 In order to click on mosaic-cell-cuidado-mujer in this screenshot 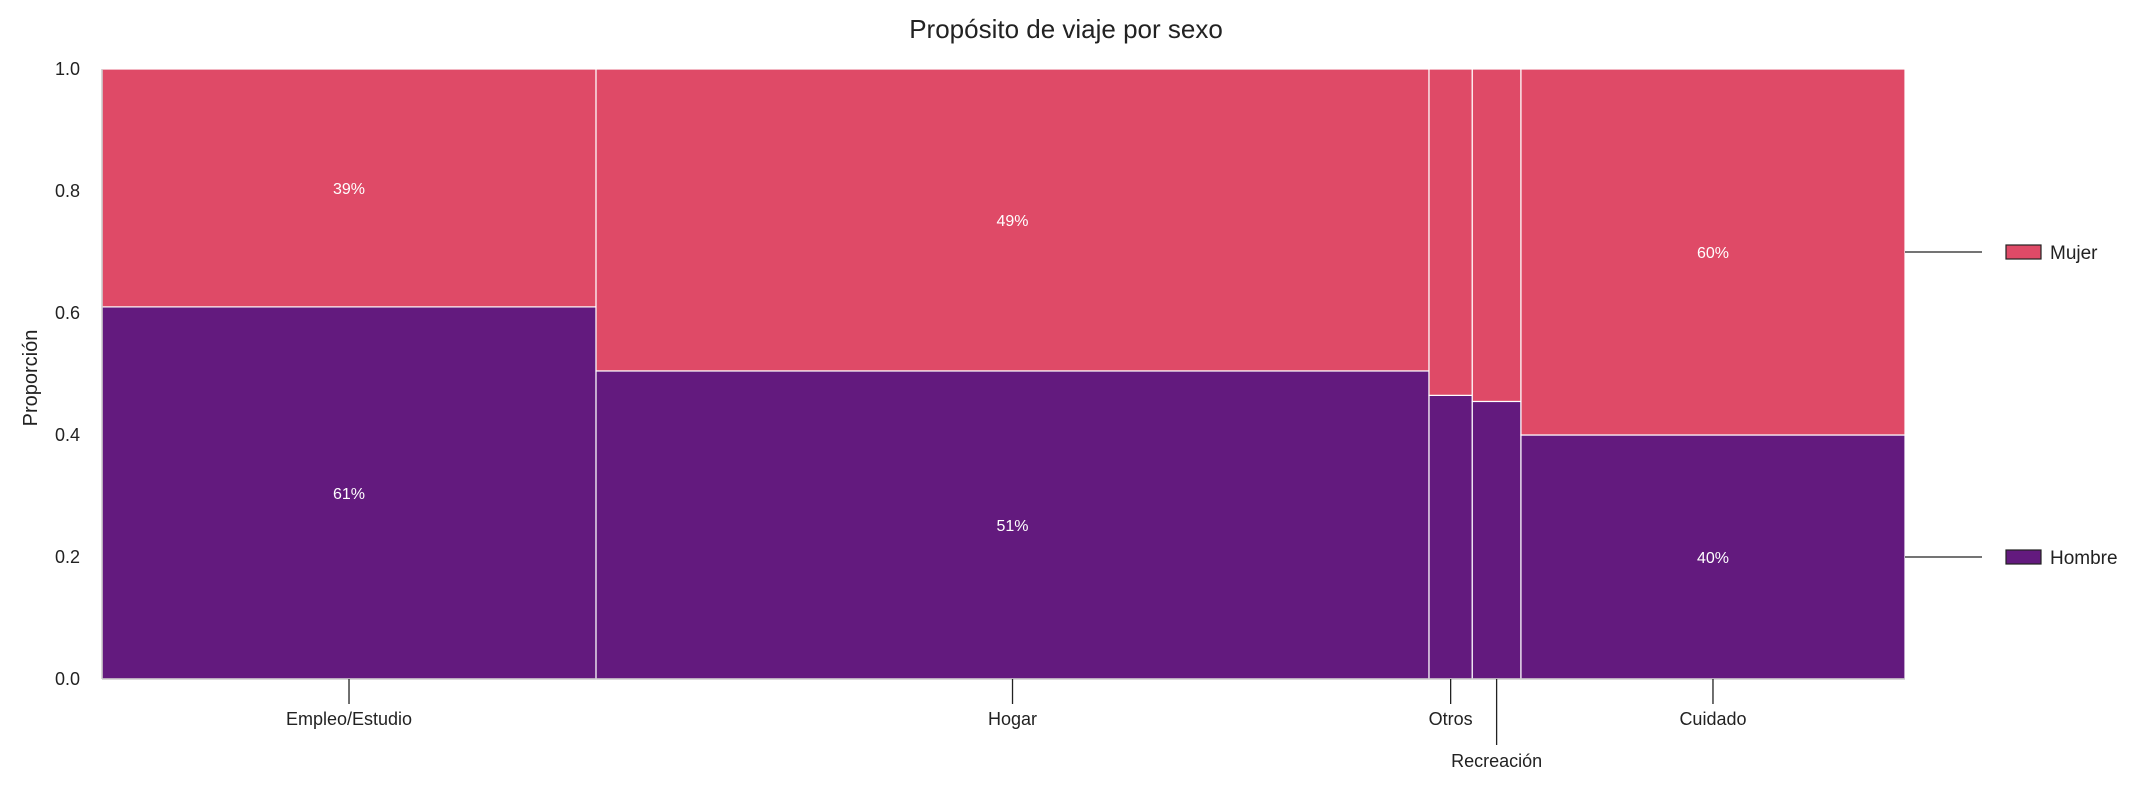, I will do `click(1713, 252)`.